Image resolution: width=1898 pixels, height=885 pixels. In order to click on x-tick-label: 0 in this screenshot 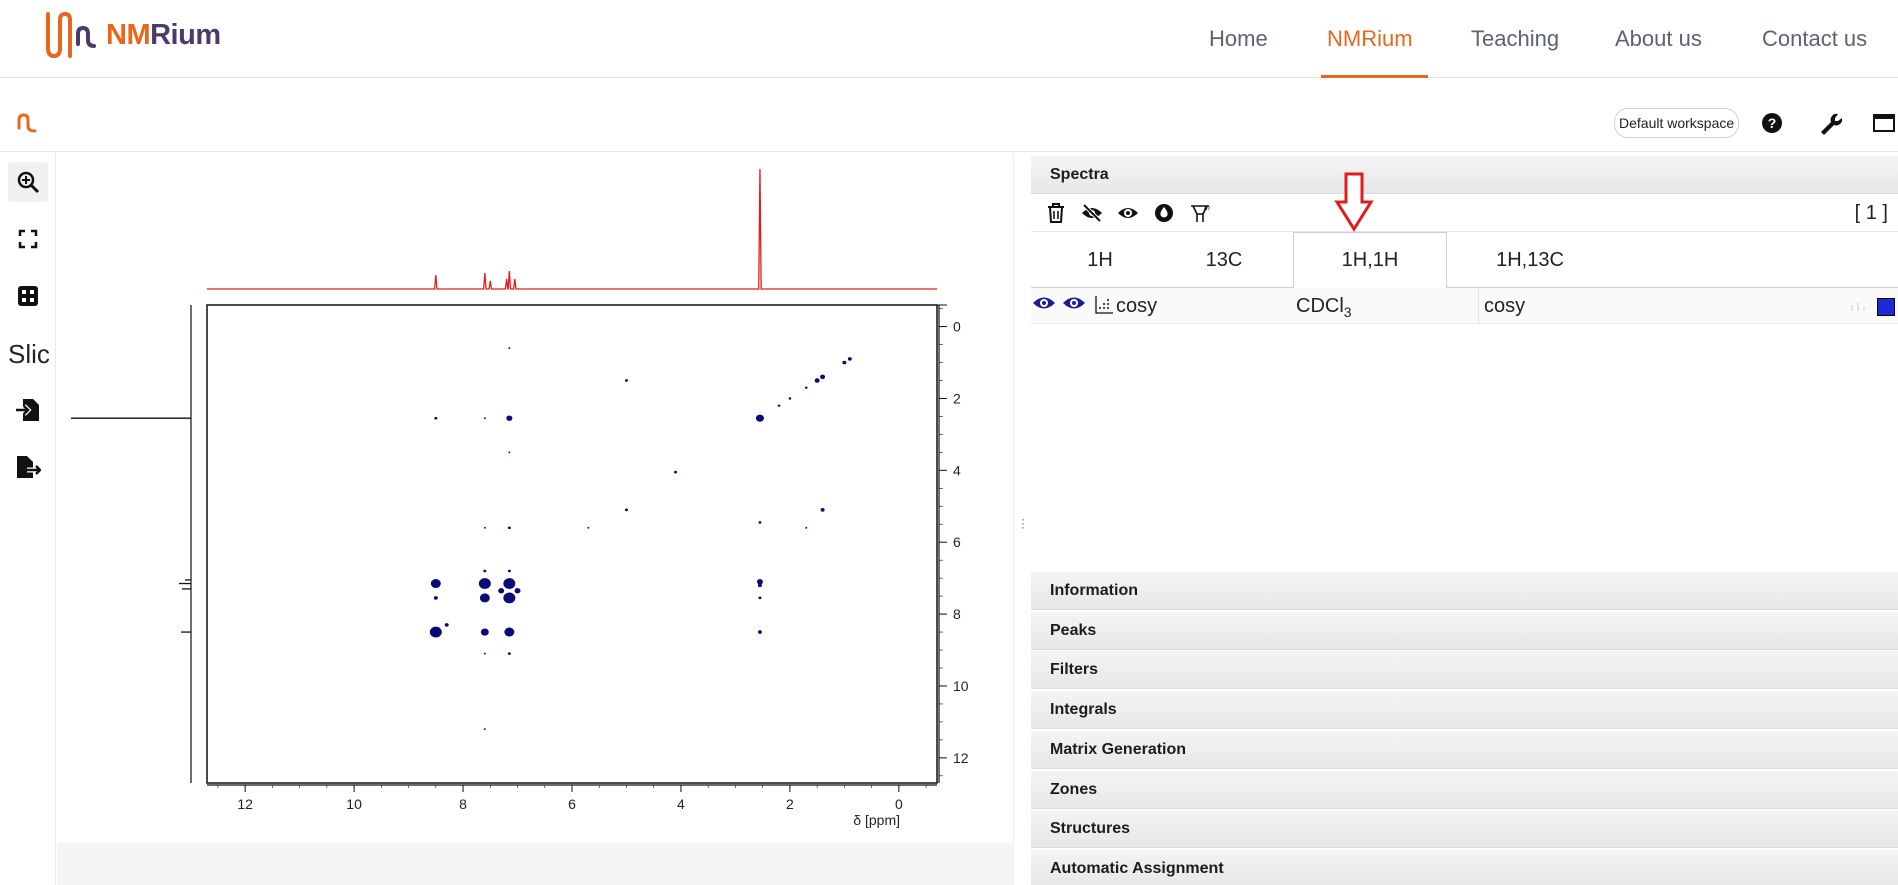, I will do `click(899, 804)`.